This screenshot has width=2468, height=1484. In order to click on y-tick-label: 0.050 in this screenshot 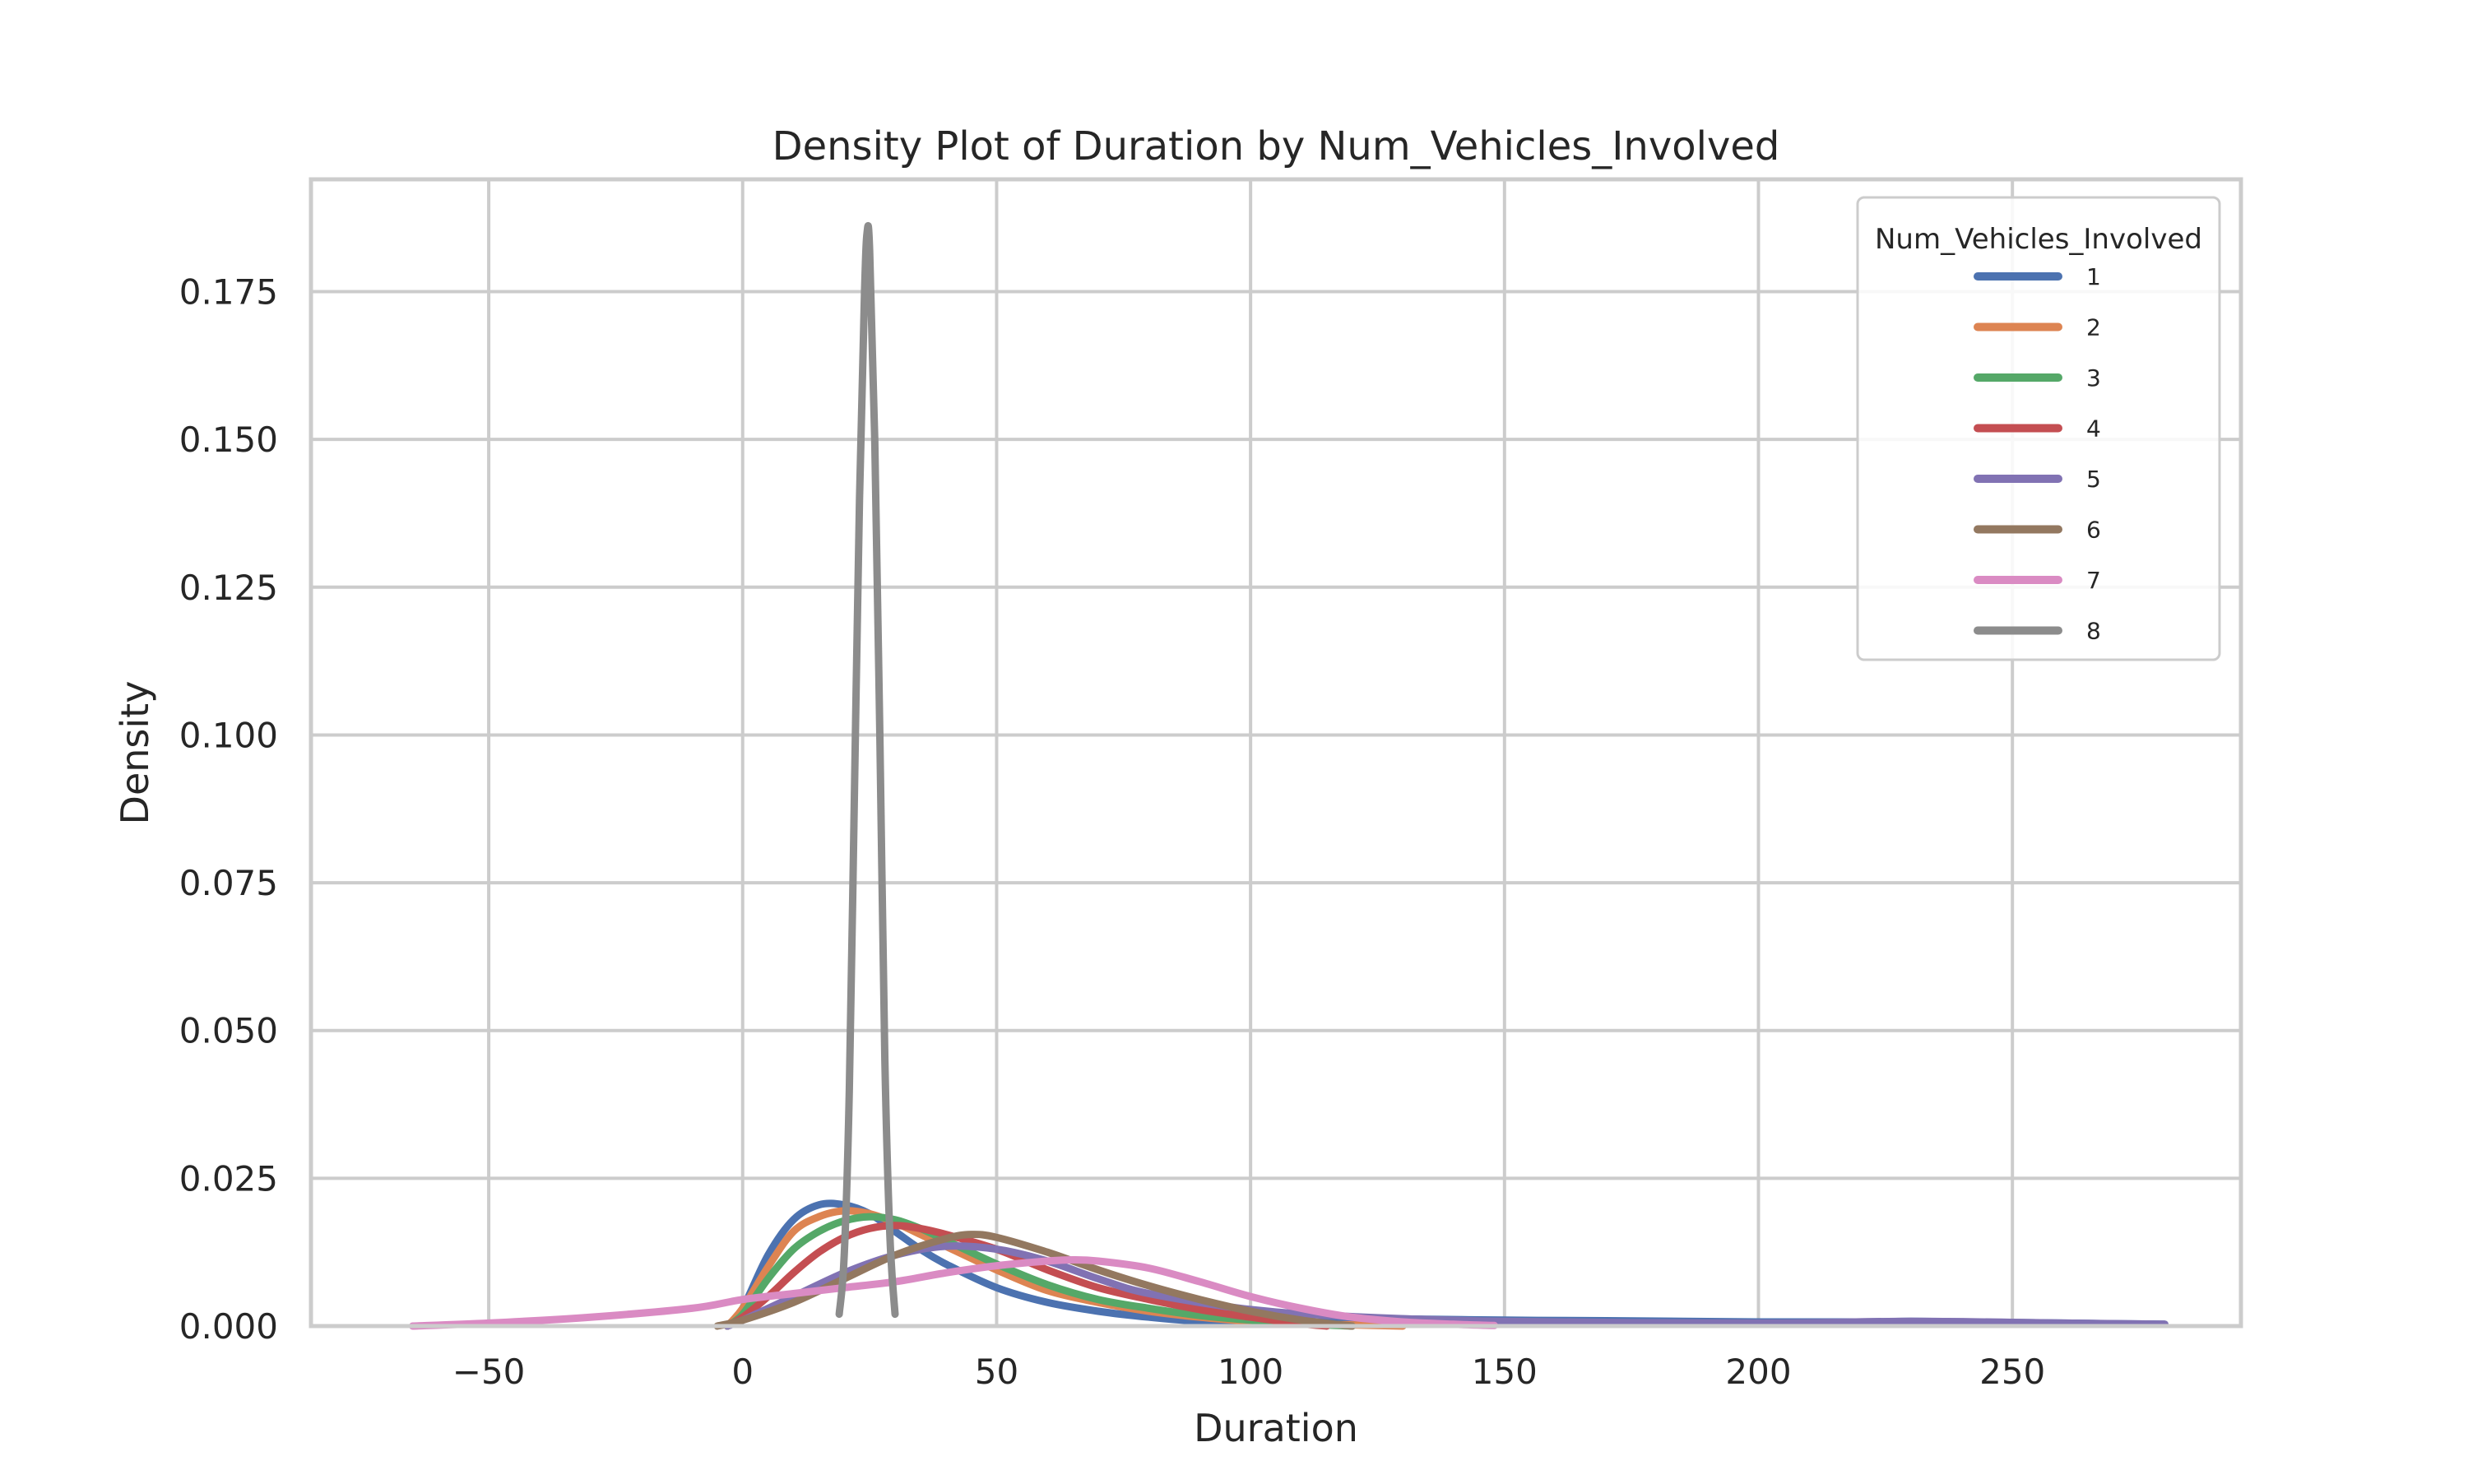, I will do `click(228, 1031)`.